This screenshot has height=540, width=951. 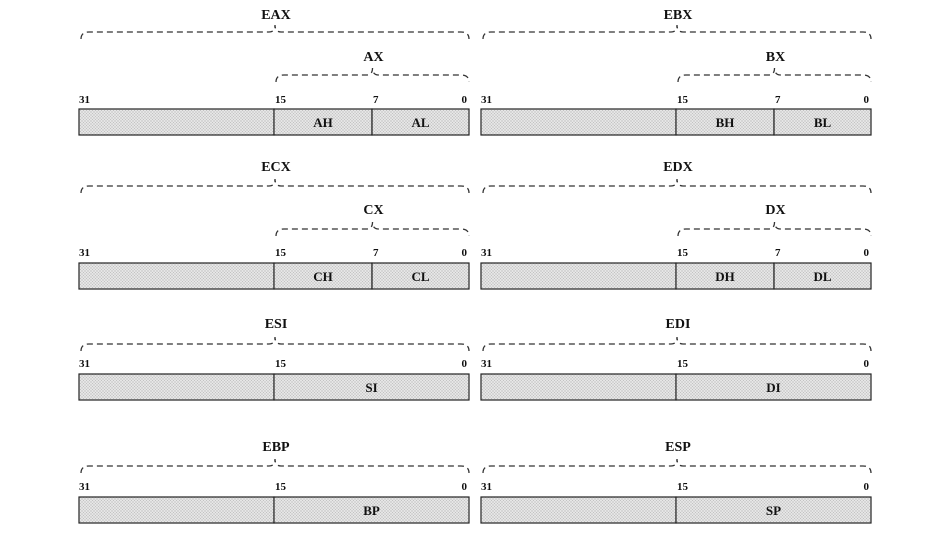 I want to click on lower-half-label: DI, so click(x=773, y=387).